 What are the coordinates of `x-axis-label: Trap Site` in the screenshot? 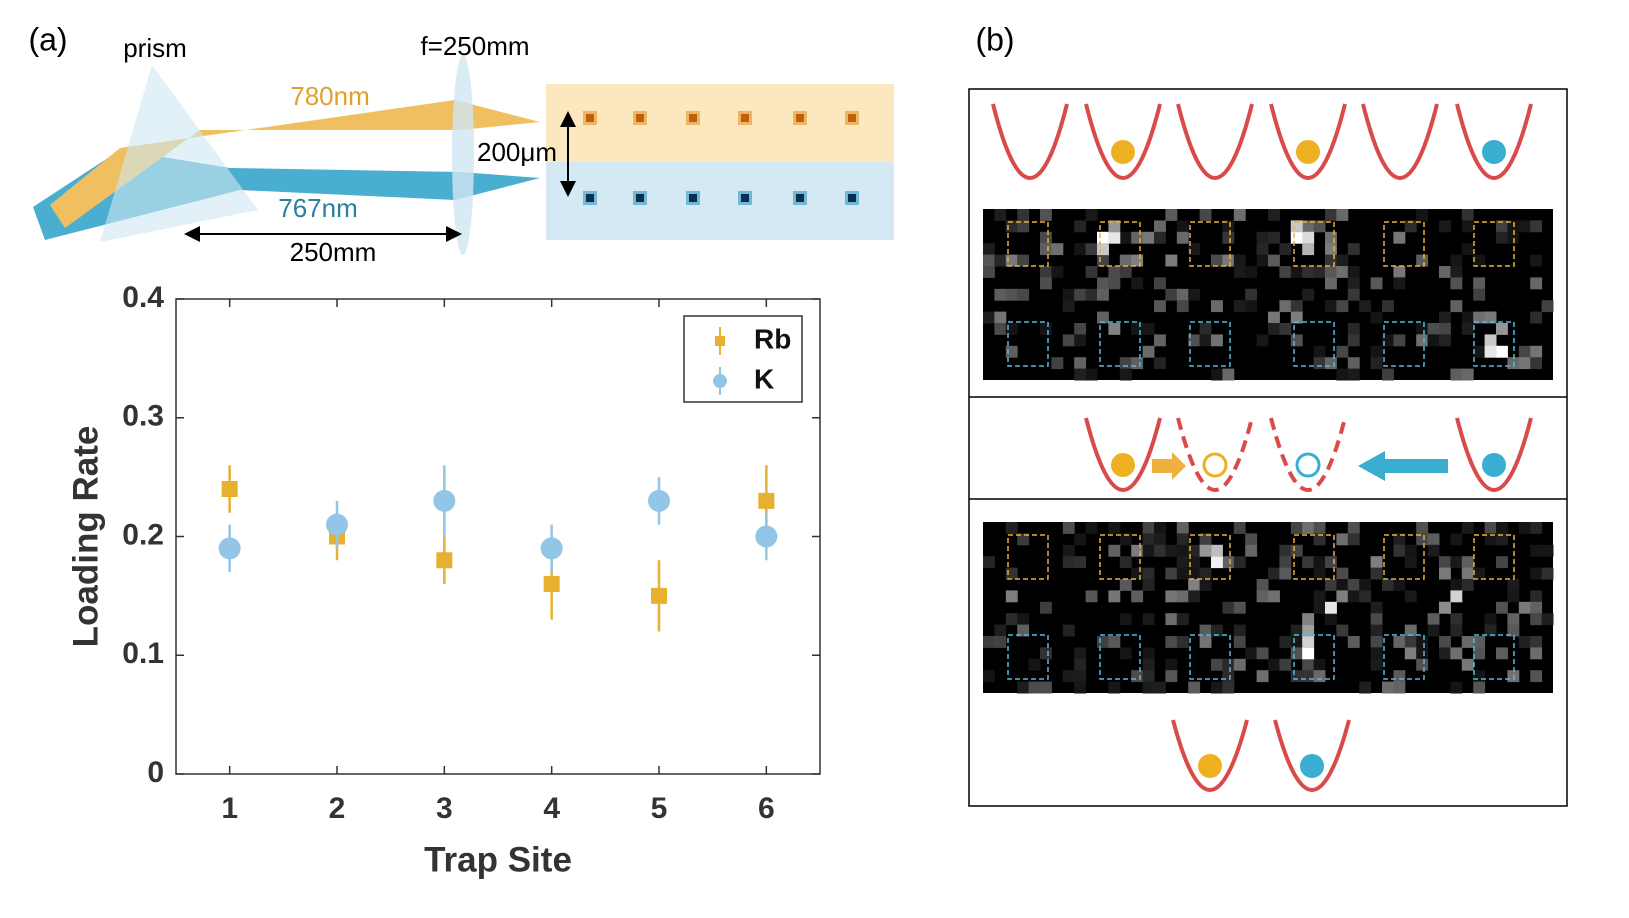 It's located at (498, 859).